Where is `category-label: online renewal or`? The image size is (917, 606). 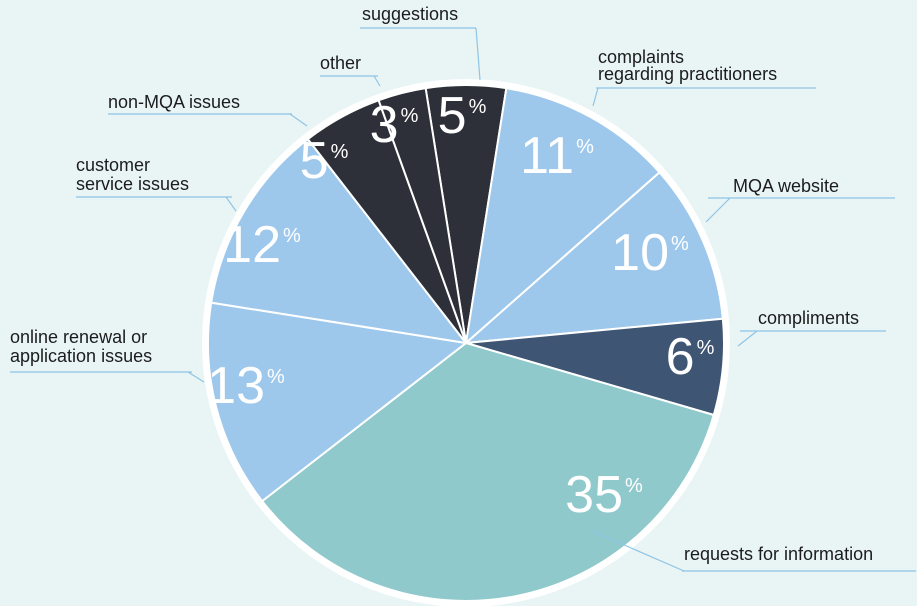 category-label: online renewal or is located at coordinates (78, 337).